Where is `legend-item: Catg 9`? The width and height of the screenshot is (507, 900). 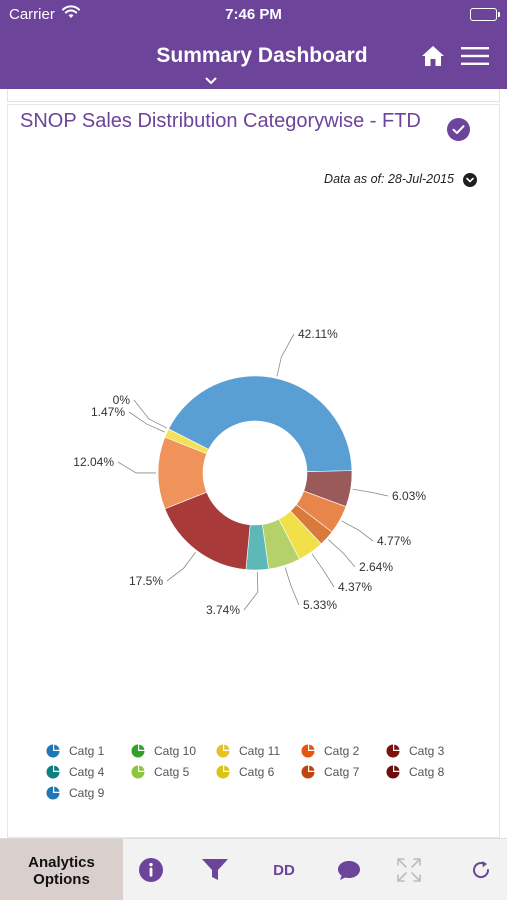
legend-item: Catg 9 is located at coordinates (91, 793).